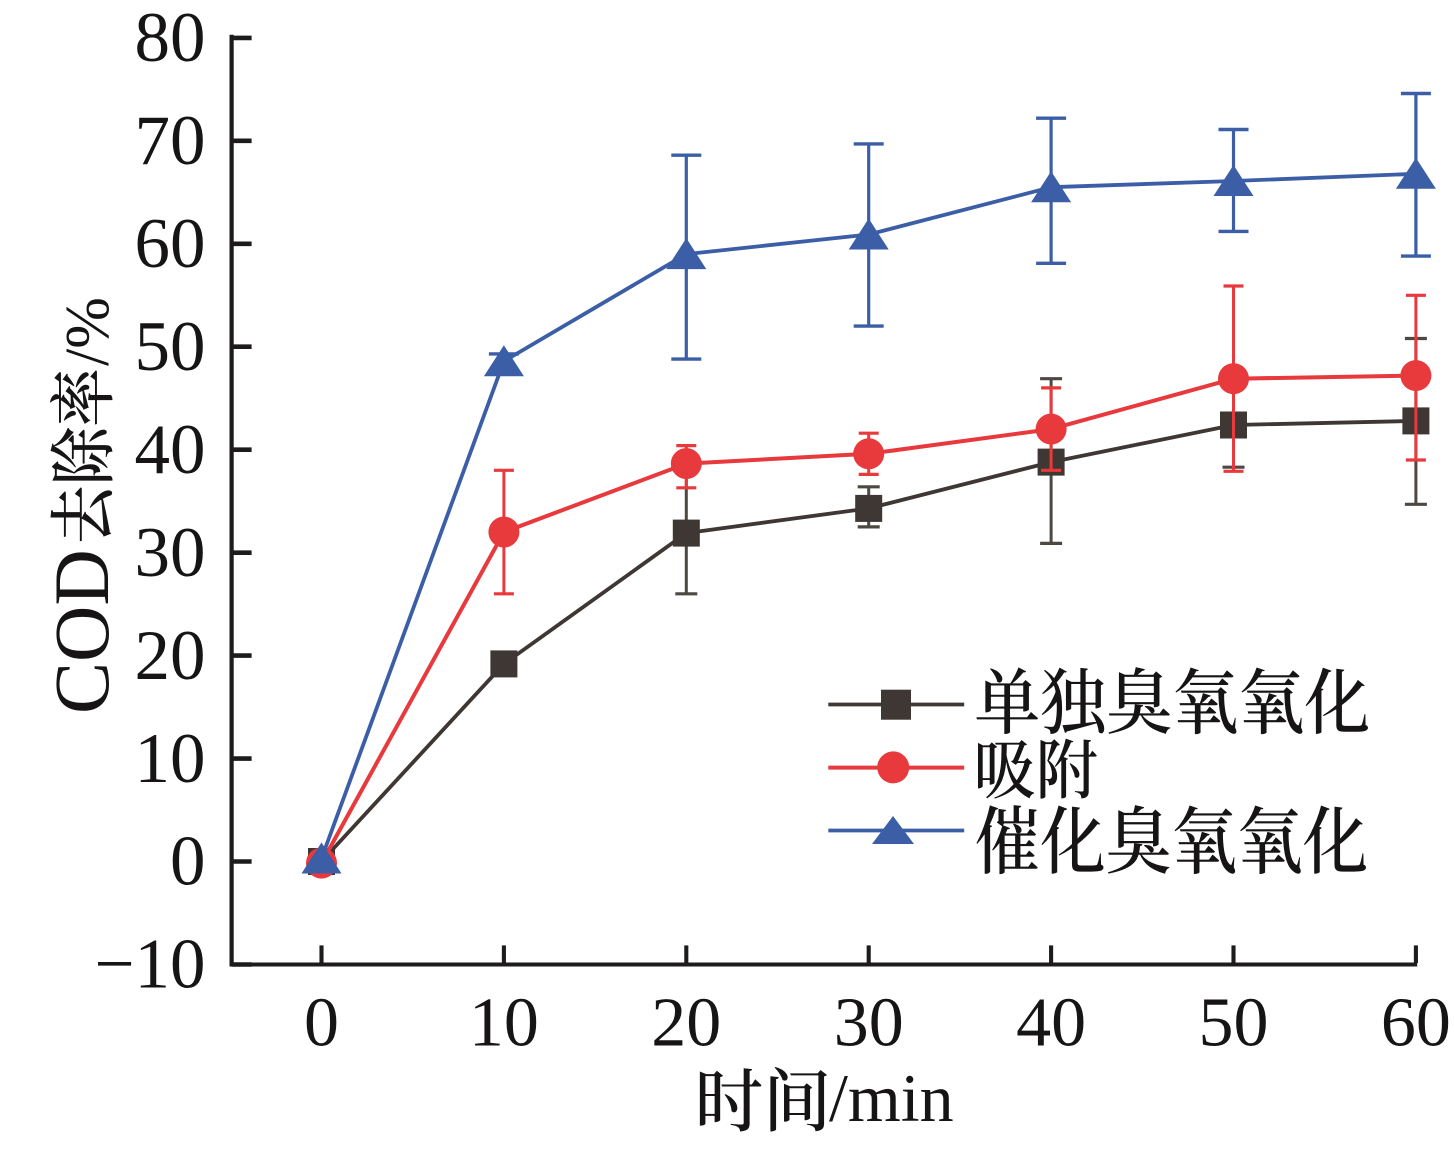  What do you see at coordinates (891, 1098) in the screenshot?
I see `svg-text: /min` at bounding box center [891, 1098].